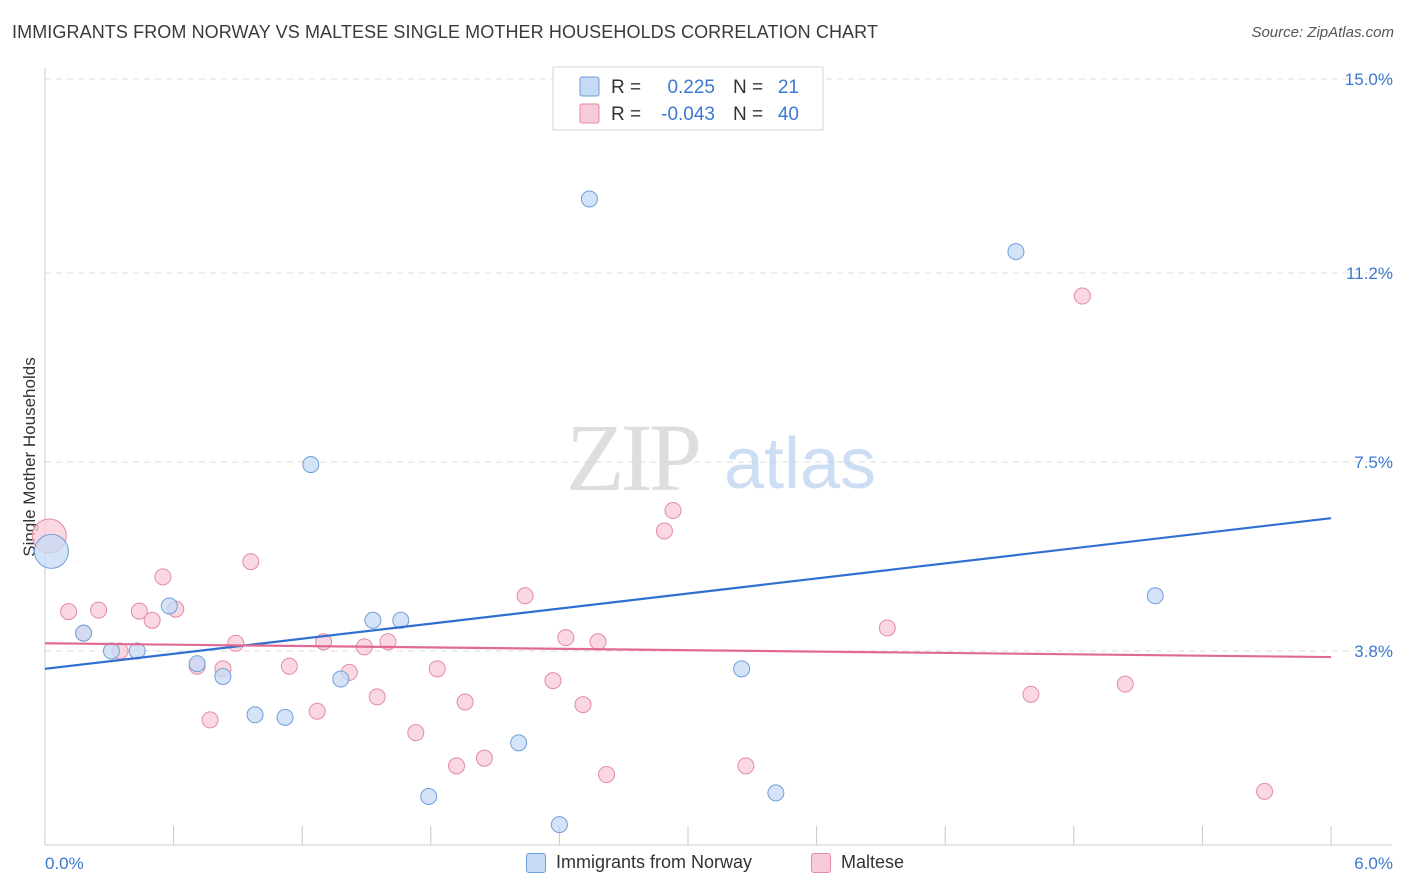 This screenshot has height=892, width=1406. Describe the element at coordinates (748, 114) in the screenshot. I see `stats-legend-n-label-maltese: N =` at that location.